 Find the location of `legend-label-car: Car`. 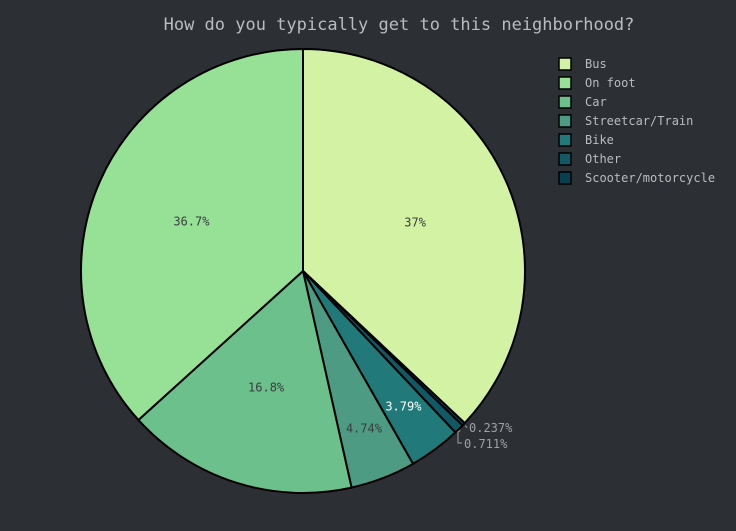

legend-label-car: Car is located at coordinates (596, 102).